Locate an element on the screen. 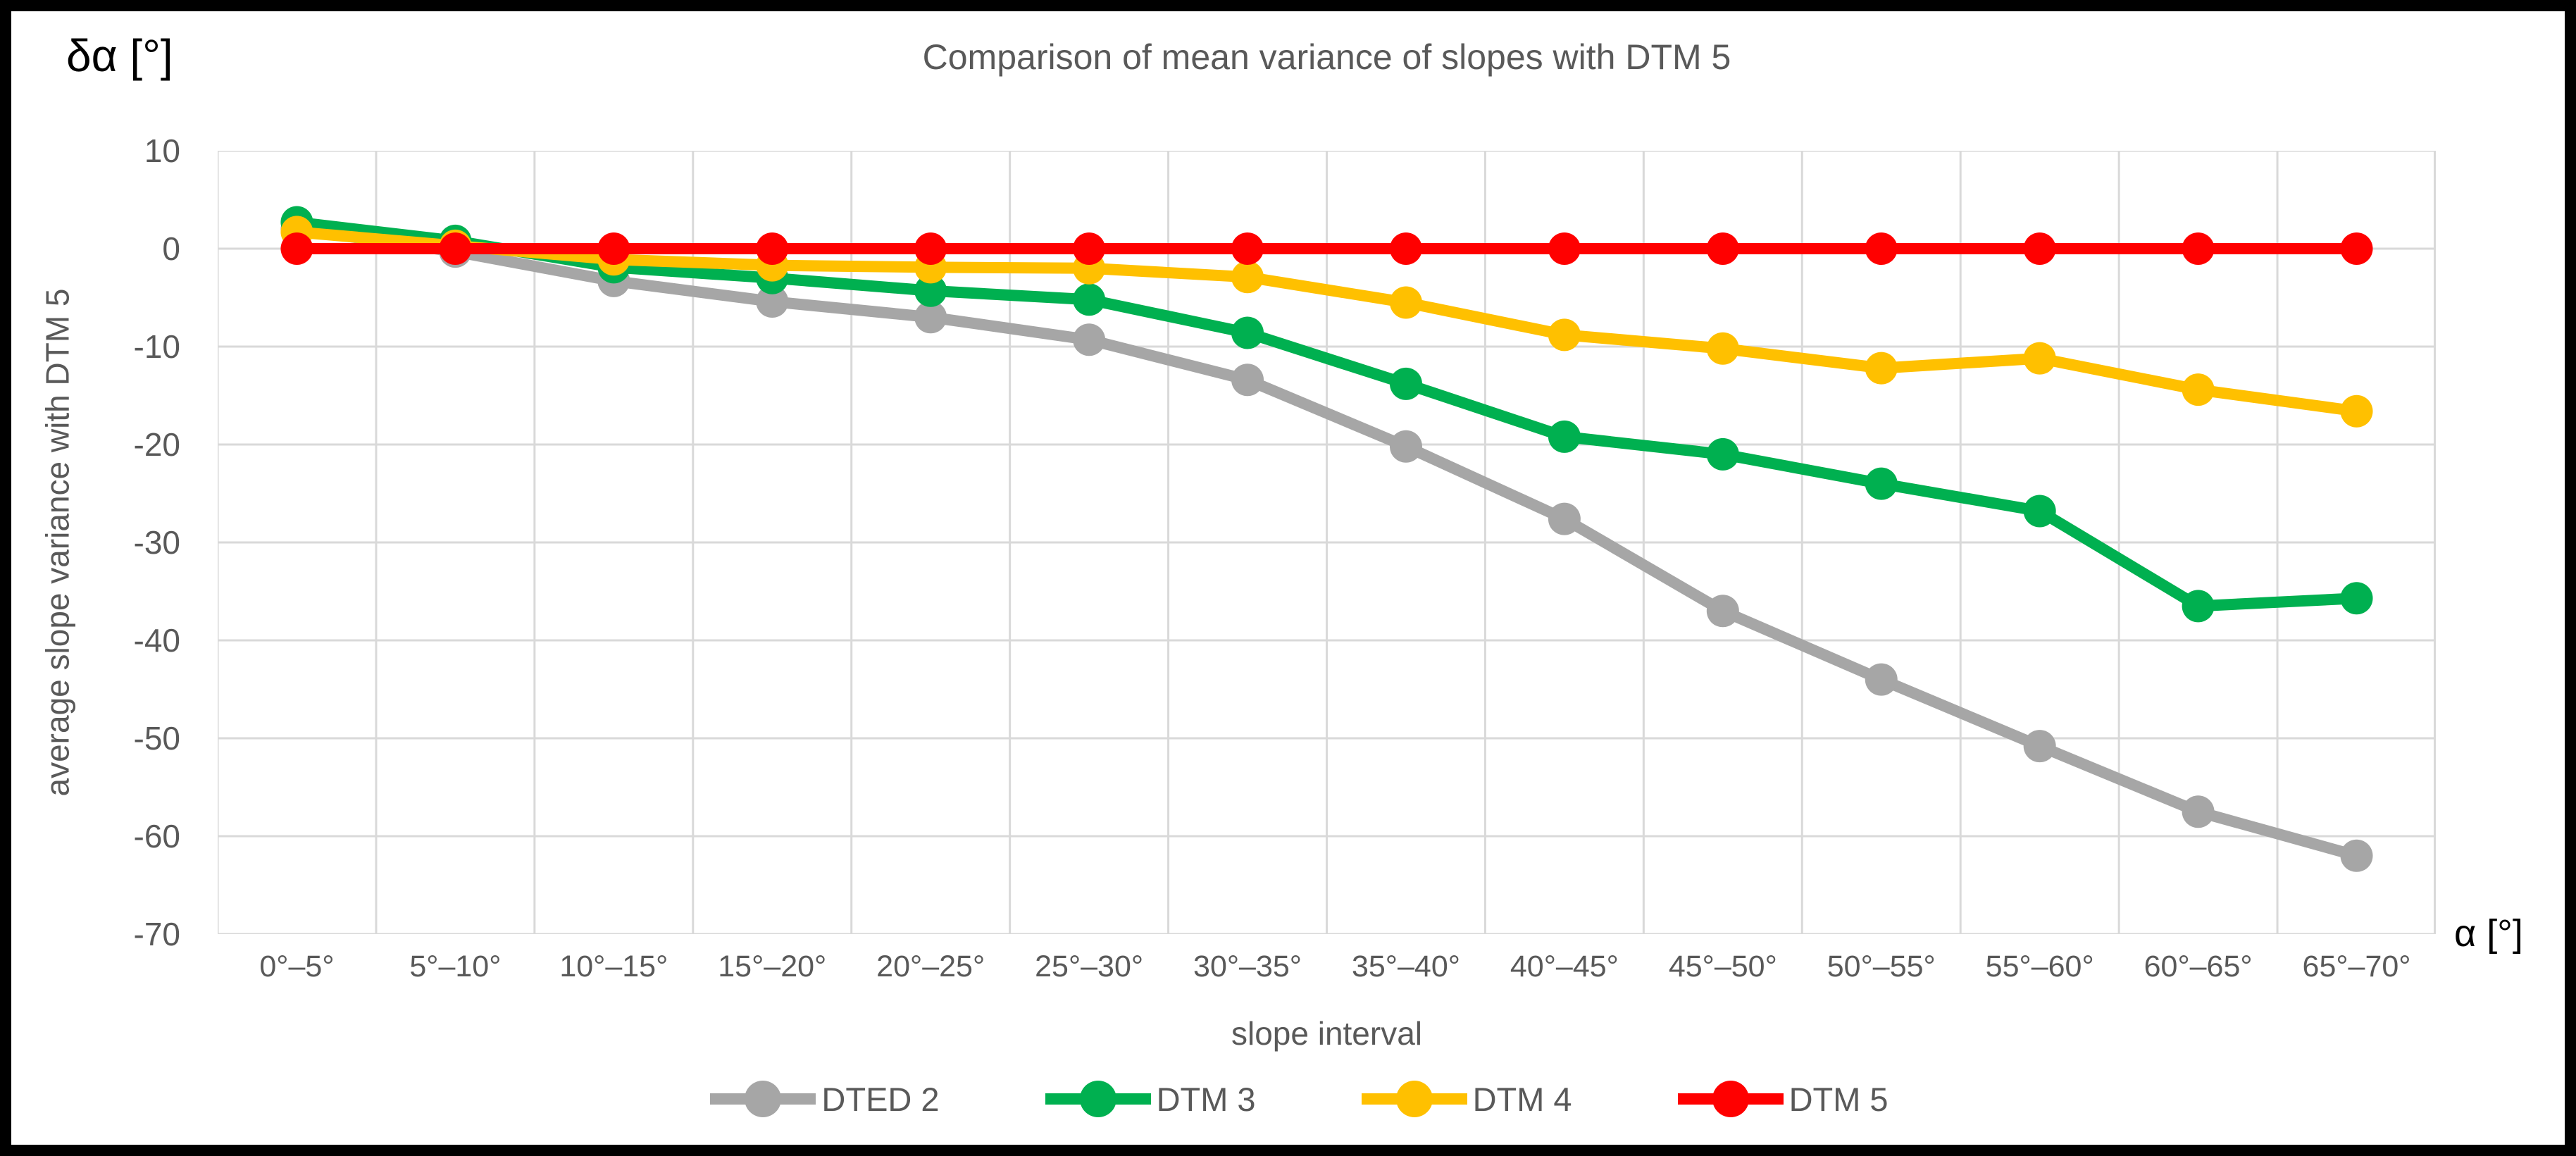 This screenshot has height=1156, width=2576. y-axis-unit-label: δα [°] is located at coordinates (119, 56).